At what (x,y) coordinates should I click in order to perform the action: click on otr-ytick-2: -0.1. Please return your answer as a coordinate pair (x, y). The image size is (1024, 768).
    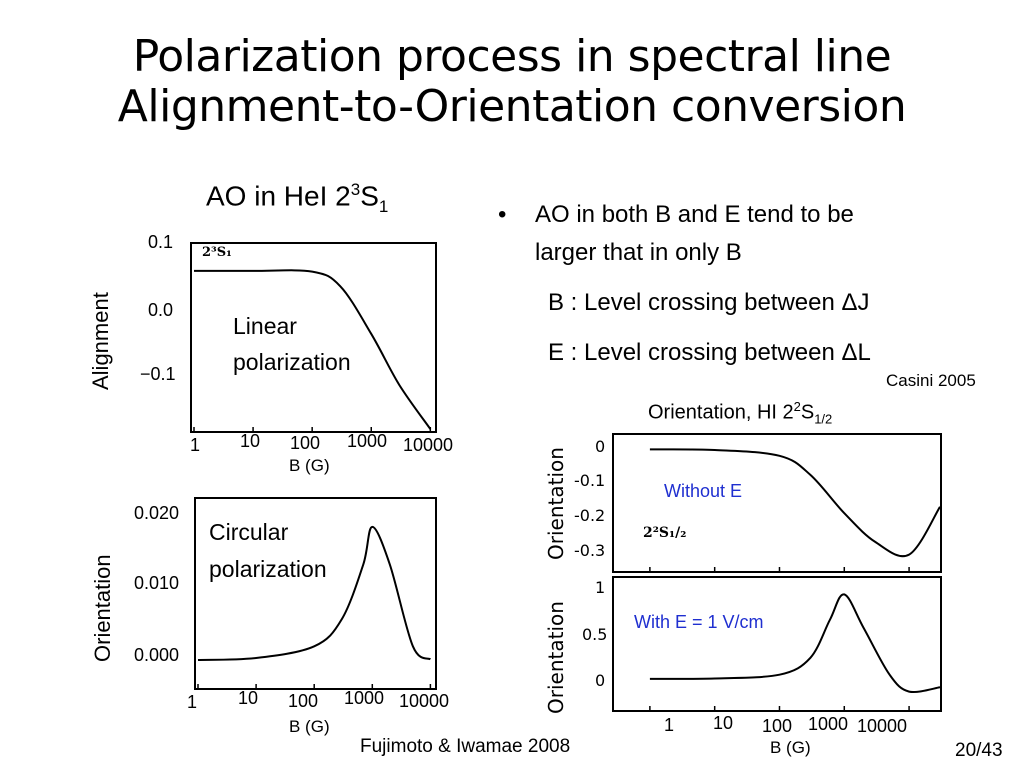
    Looking at the image, I should click on (590, 480).